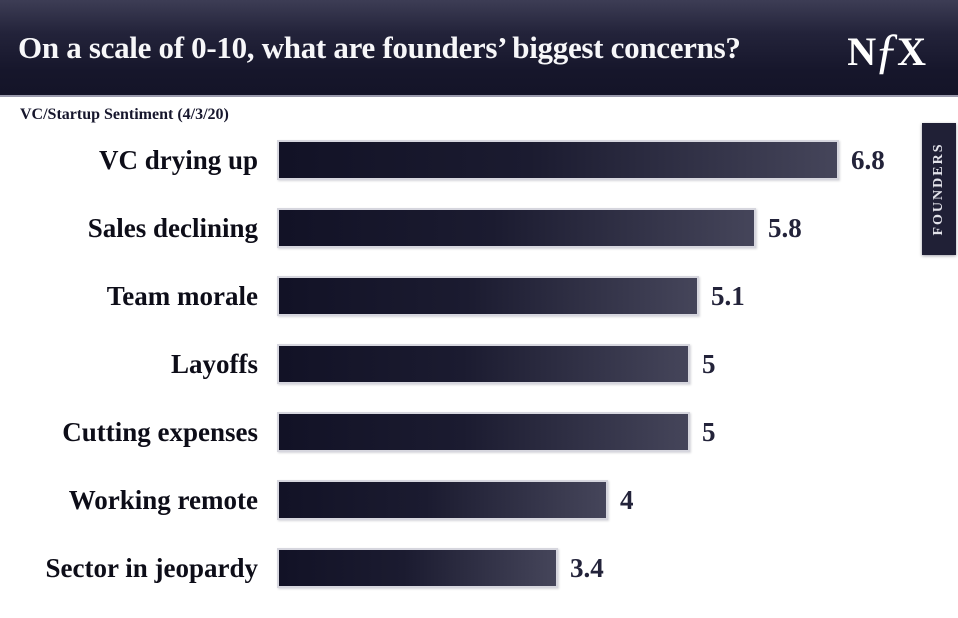 The image size is (958, 618). Describe the element at coordinates (911, 51) in the screenshot. I see `nfx-logo-x: X` at that location.